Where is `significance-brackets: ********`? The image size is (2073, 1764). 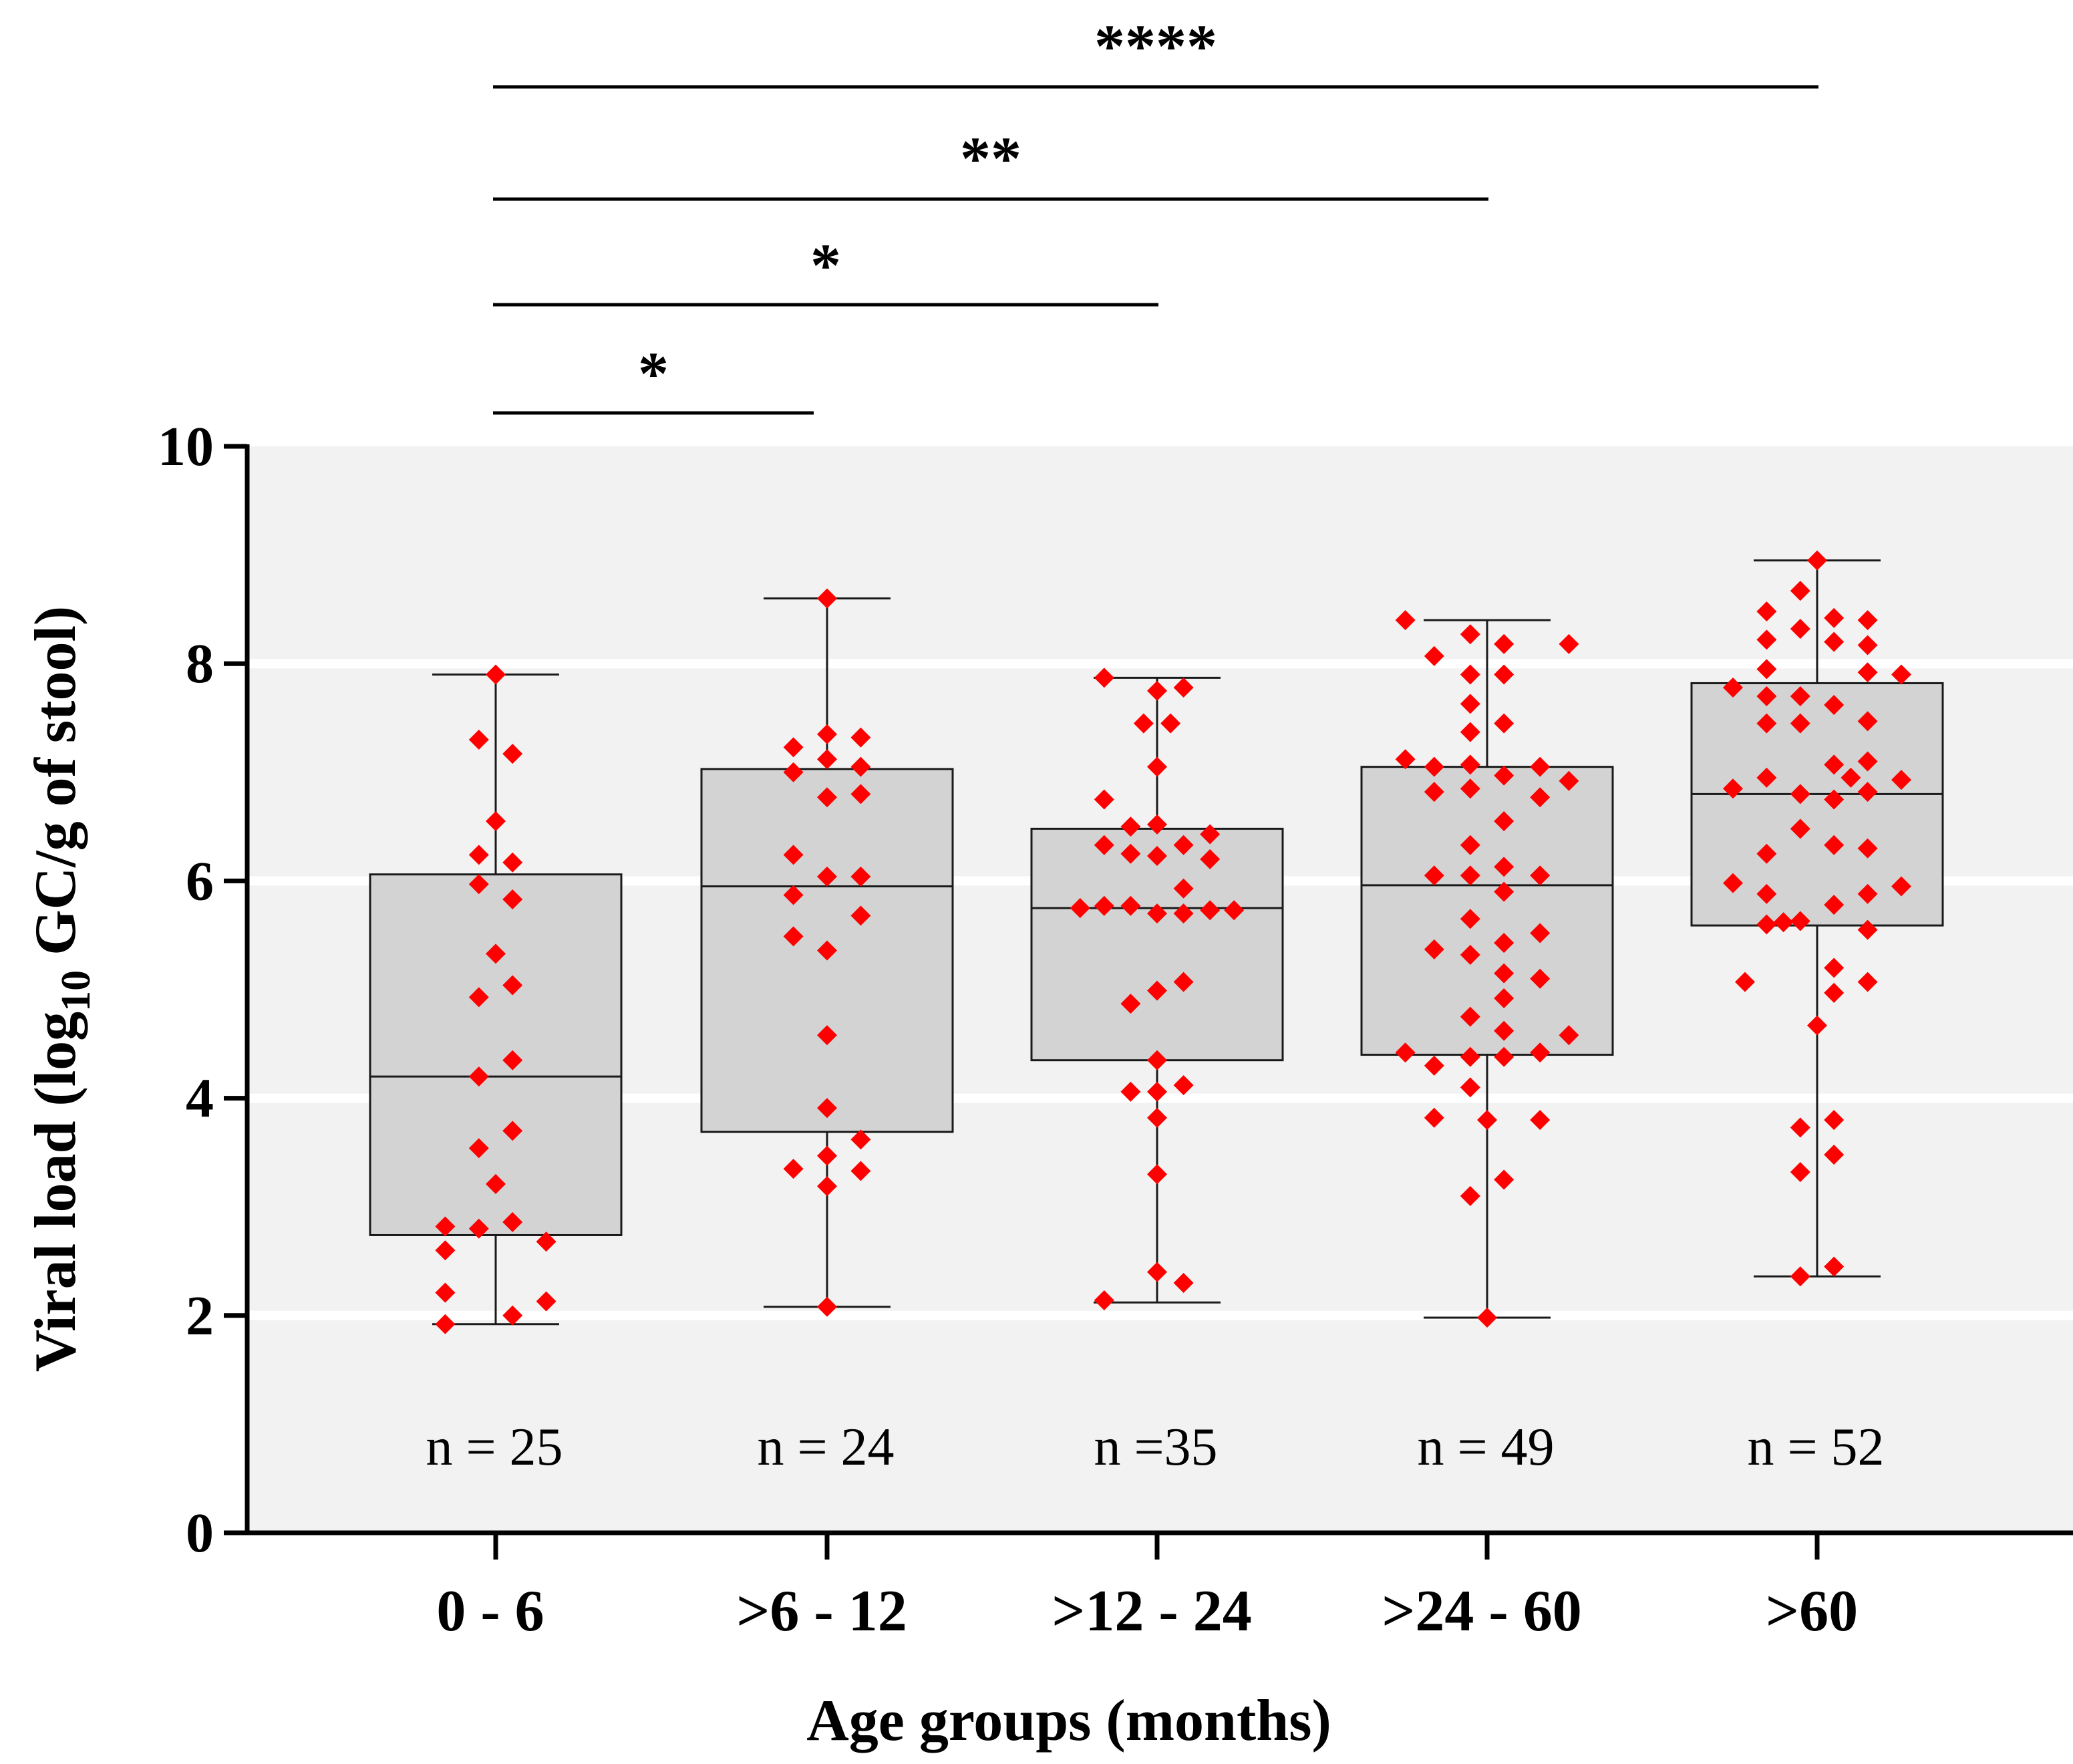 significance-brackets: ******** is located at coordinates (1155, 213).